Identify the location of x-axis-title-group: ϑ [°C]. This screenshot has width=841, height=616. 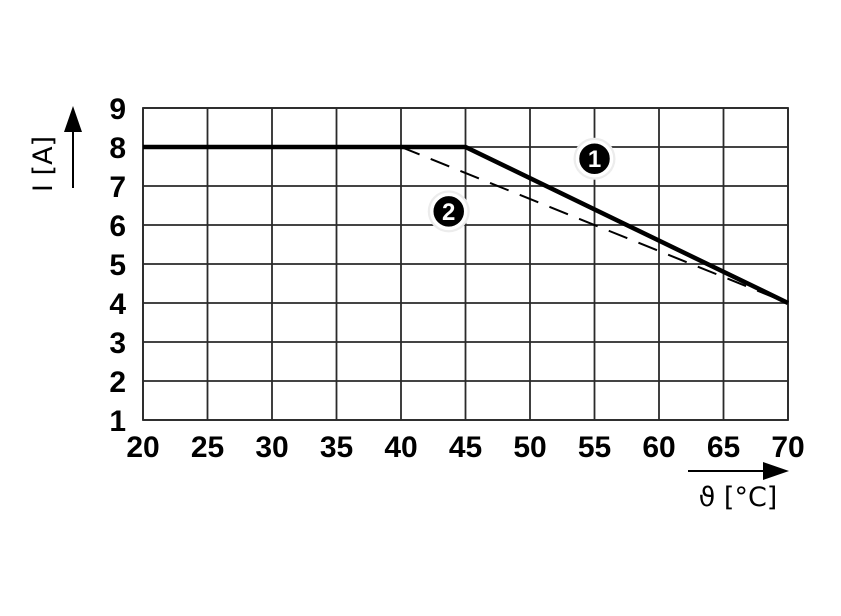
(738, 487).